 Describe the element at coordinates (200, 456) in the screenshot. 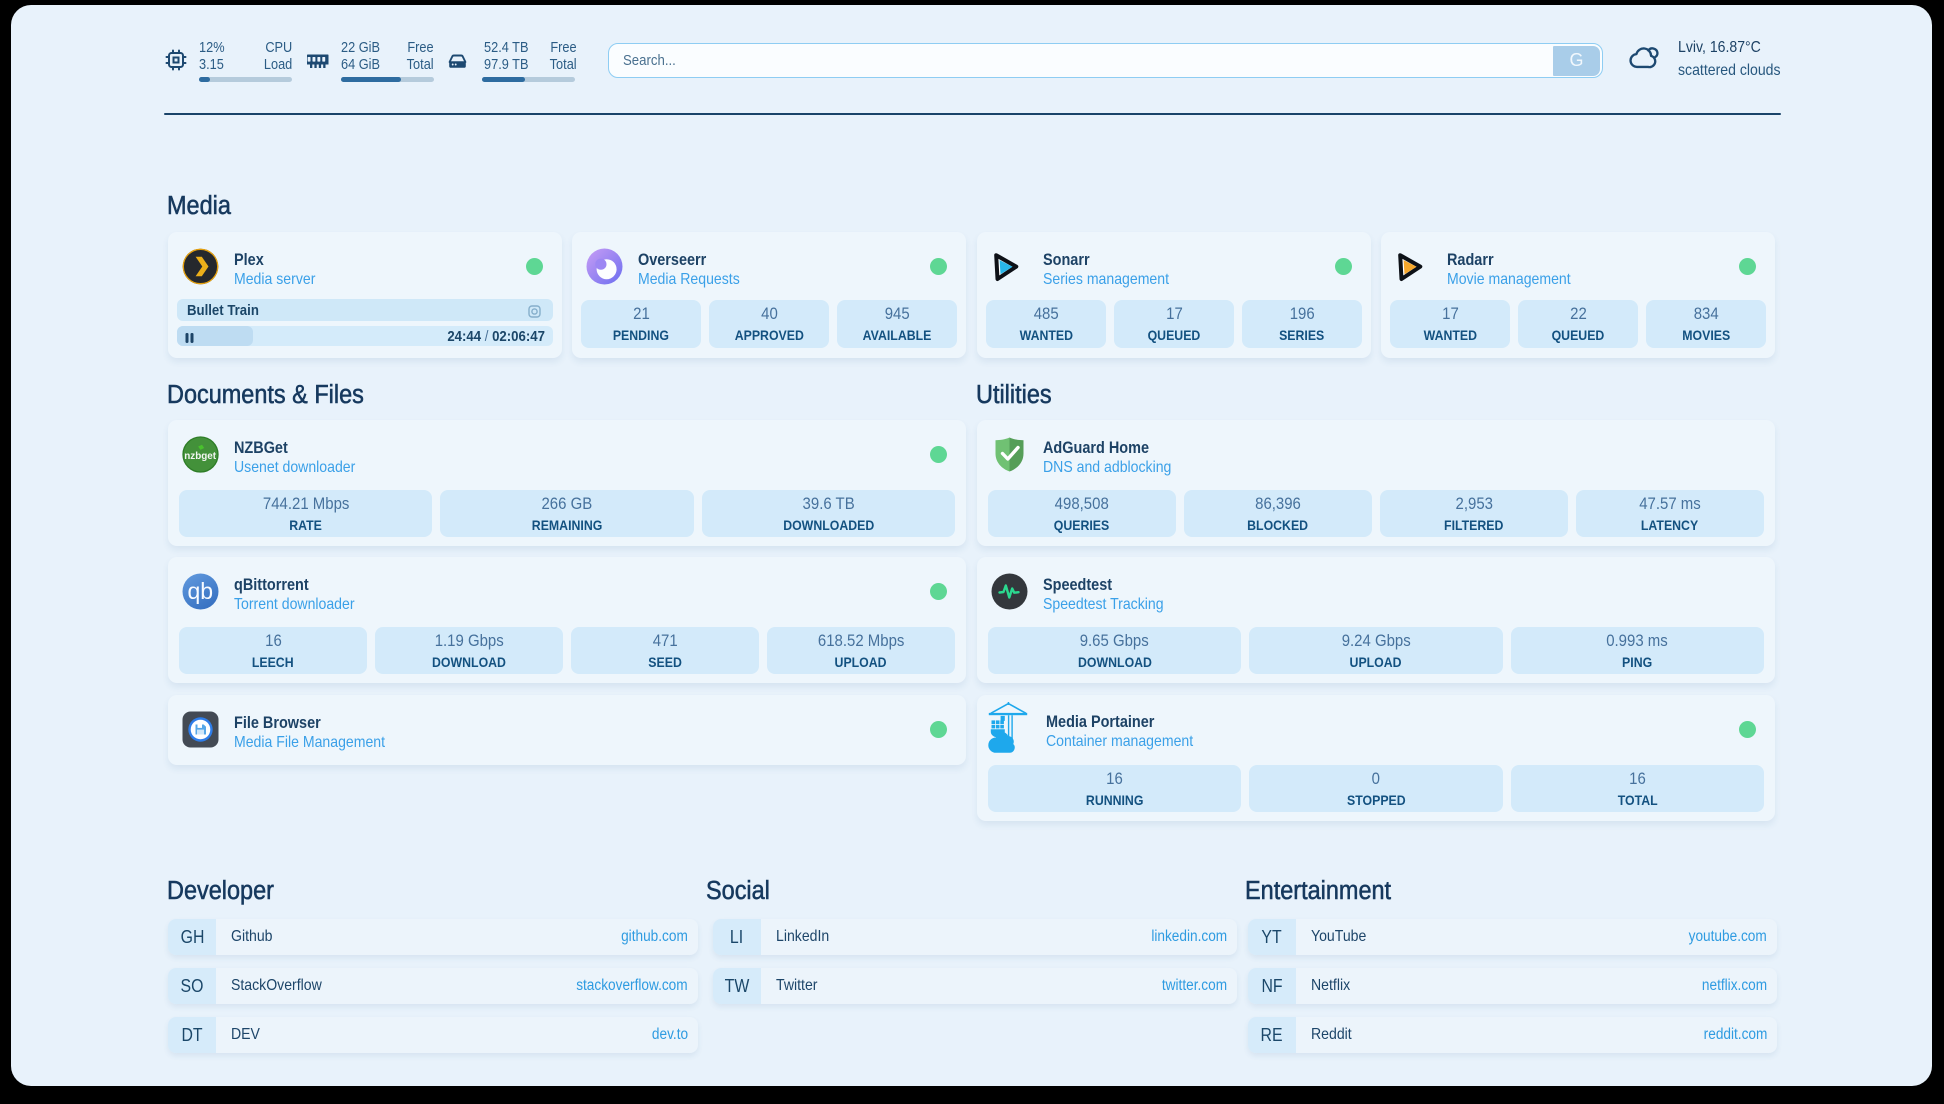

I see `svg-text: nzbget` at that location.